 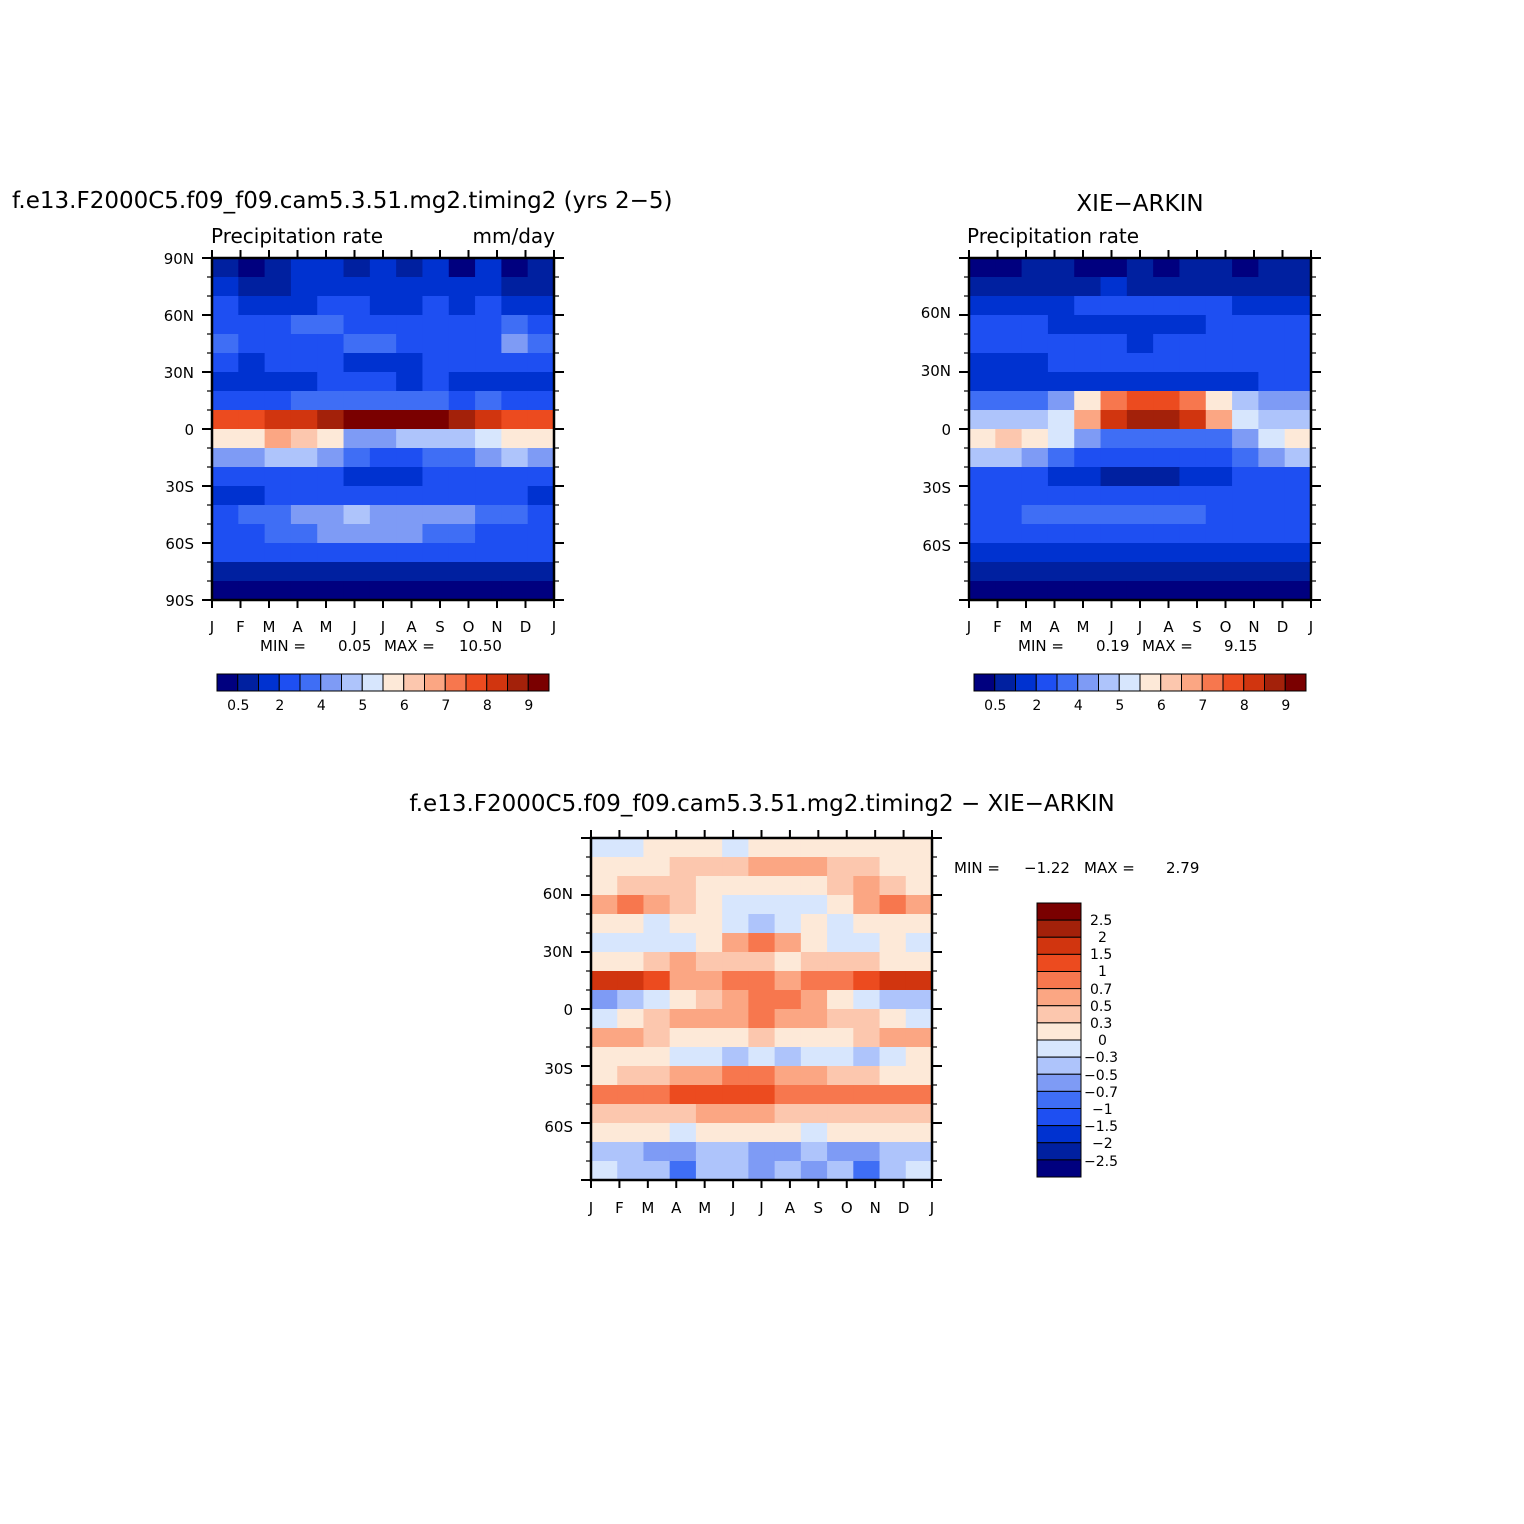 I want to click on panel-obs-x-tick-labels: J F M A M J J A S O N D J, so click(x=1139, y=627).